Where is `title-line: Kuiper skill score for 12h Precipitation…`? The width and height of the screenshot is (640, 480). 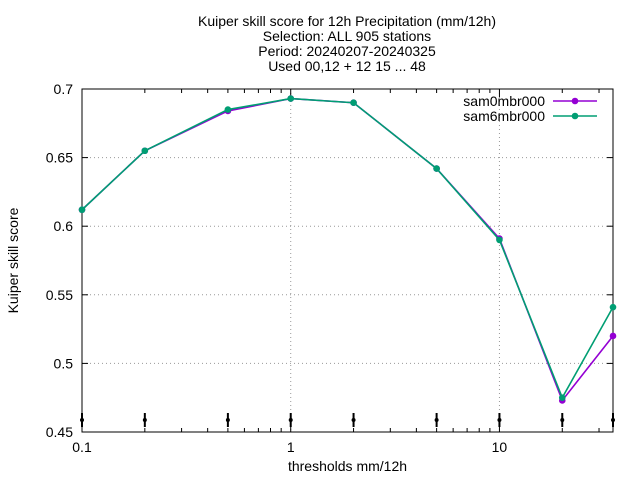 title-line: Kuiper skill score for 12h Precipitation… is located at coordinates (347, 21).